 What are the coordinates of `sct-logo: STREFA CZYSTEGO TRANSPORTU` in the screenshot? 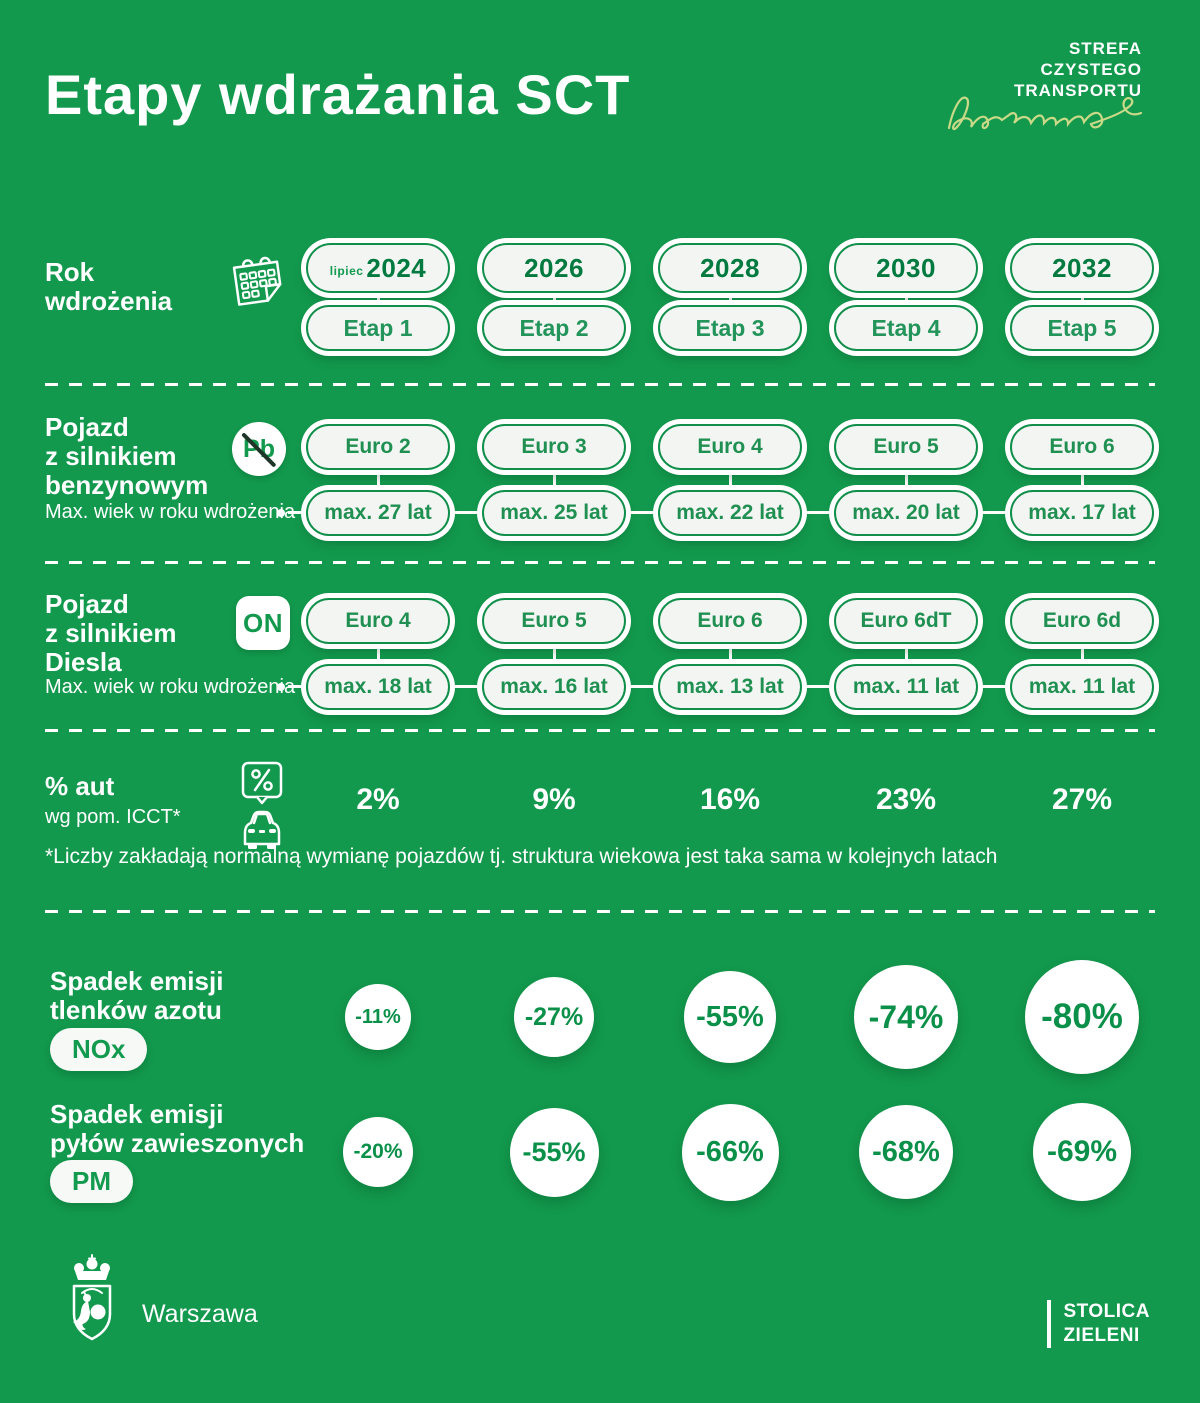 It's located at (1078, 69).